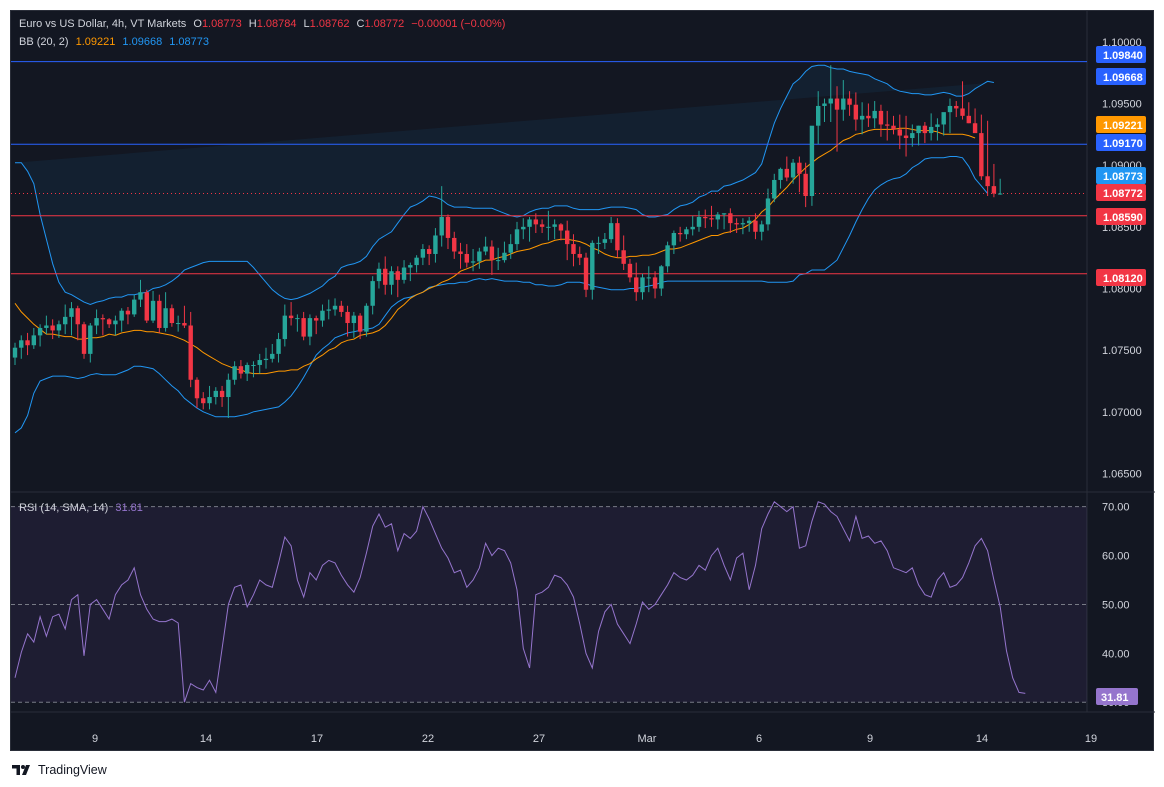 The width and height of the screenshot is (1164, 787). I want to click on rsi-legend: RSI (14, SMA, 14) 31.81, so click(83, 508).